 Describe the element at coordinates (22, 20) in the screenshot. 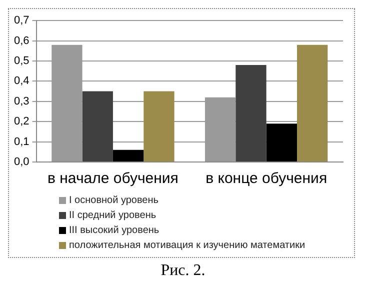

I see `y-tick-label: 0,7` at that location.